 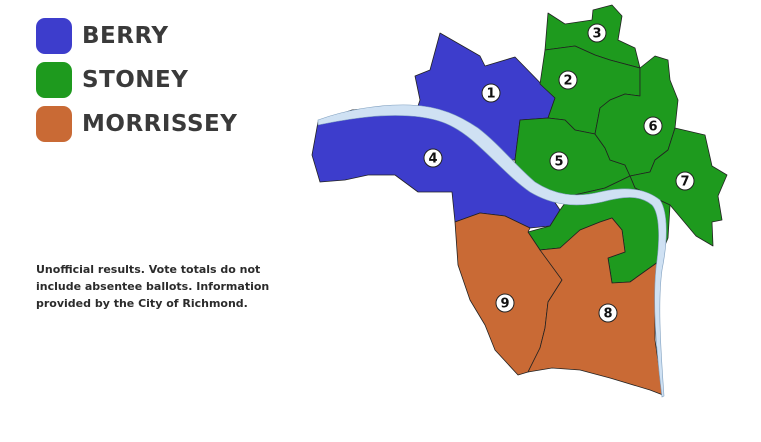 I want to click on district-number: 6, so click(x=652, y=127).